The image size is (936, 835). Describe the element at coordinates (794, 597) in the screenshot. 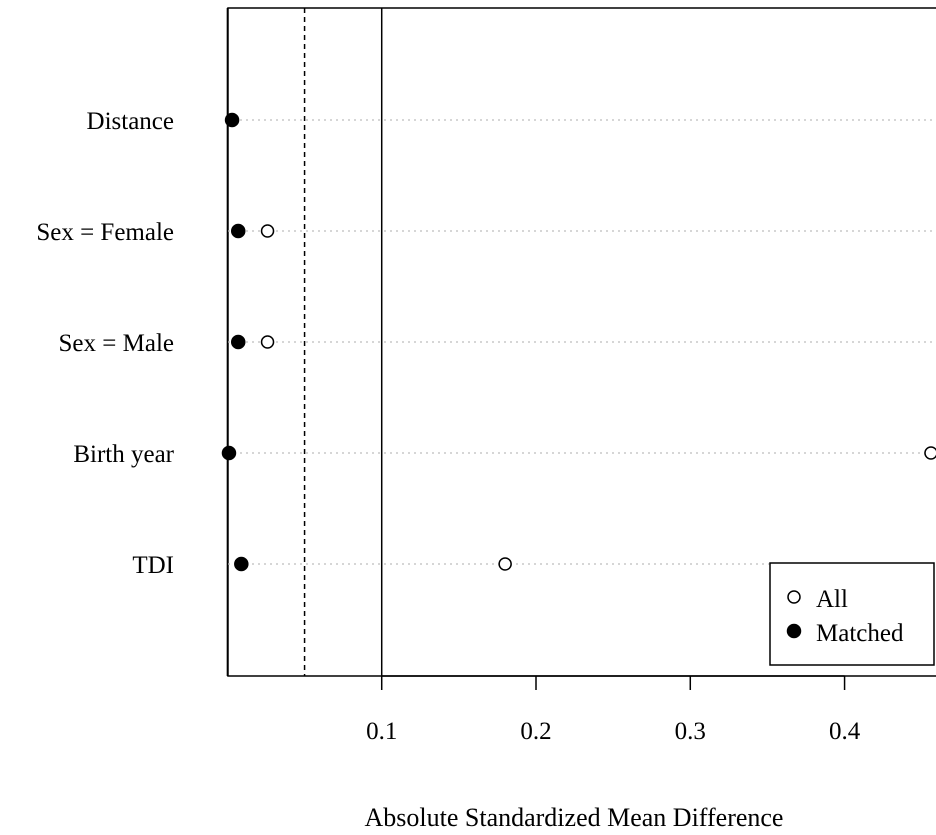

I see `legend-marker-all` at that location.